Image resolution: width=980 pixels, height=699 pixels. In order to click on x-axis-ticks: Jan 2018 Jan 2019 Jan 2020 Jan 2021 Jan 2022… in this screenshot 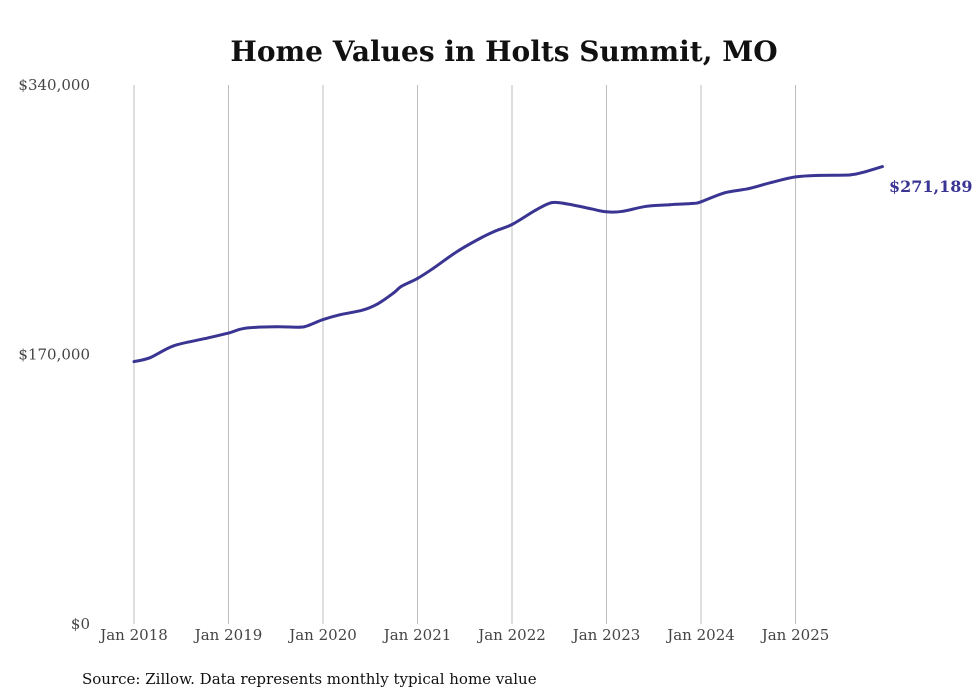, I will do `click(463, 635)`.